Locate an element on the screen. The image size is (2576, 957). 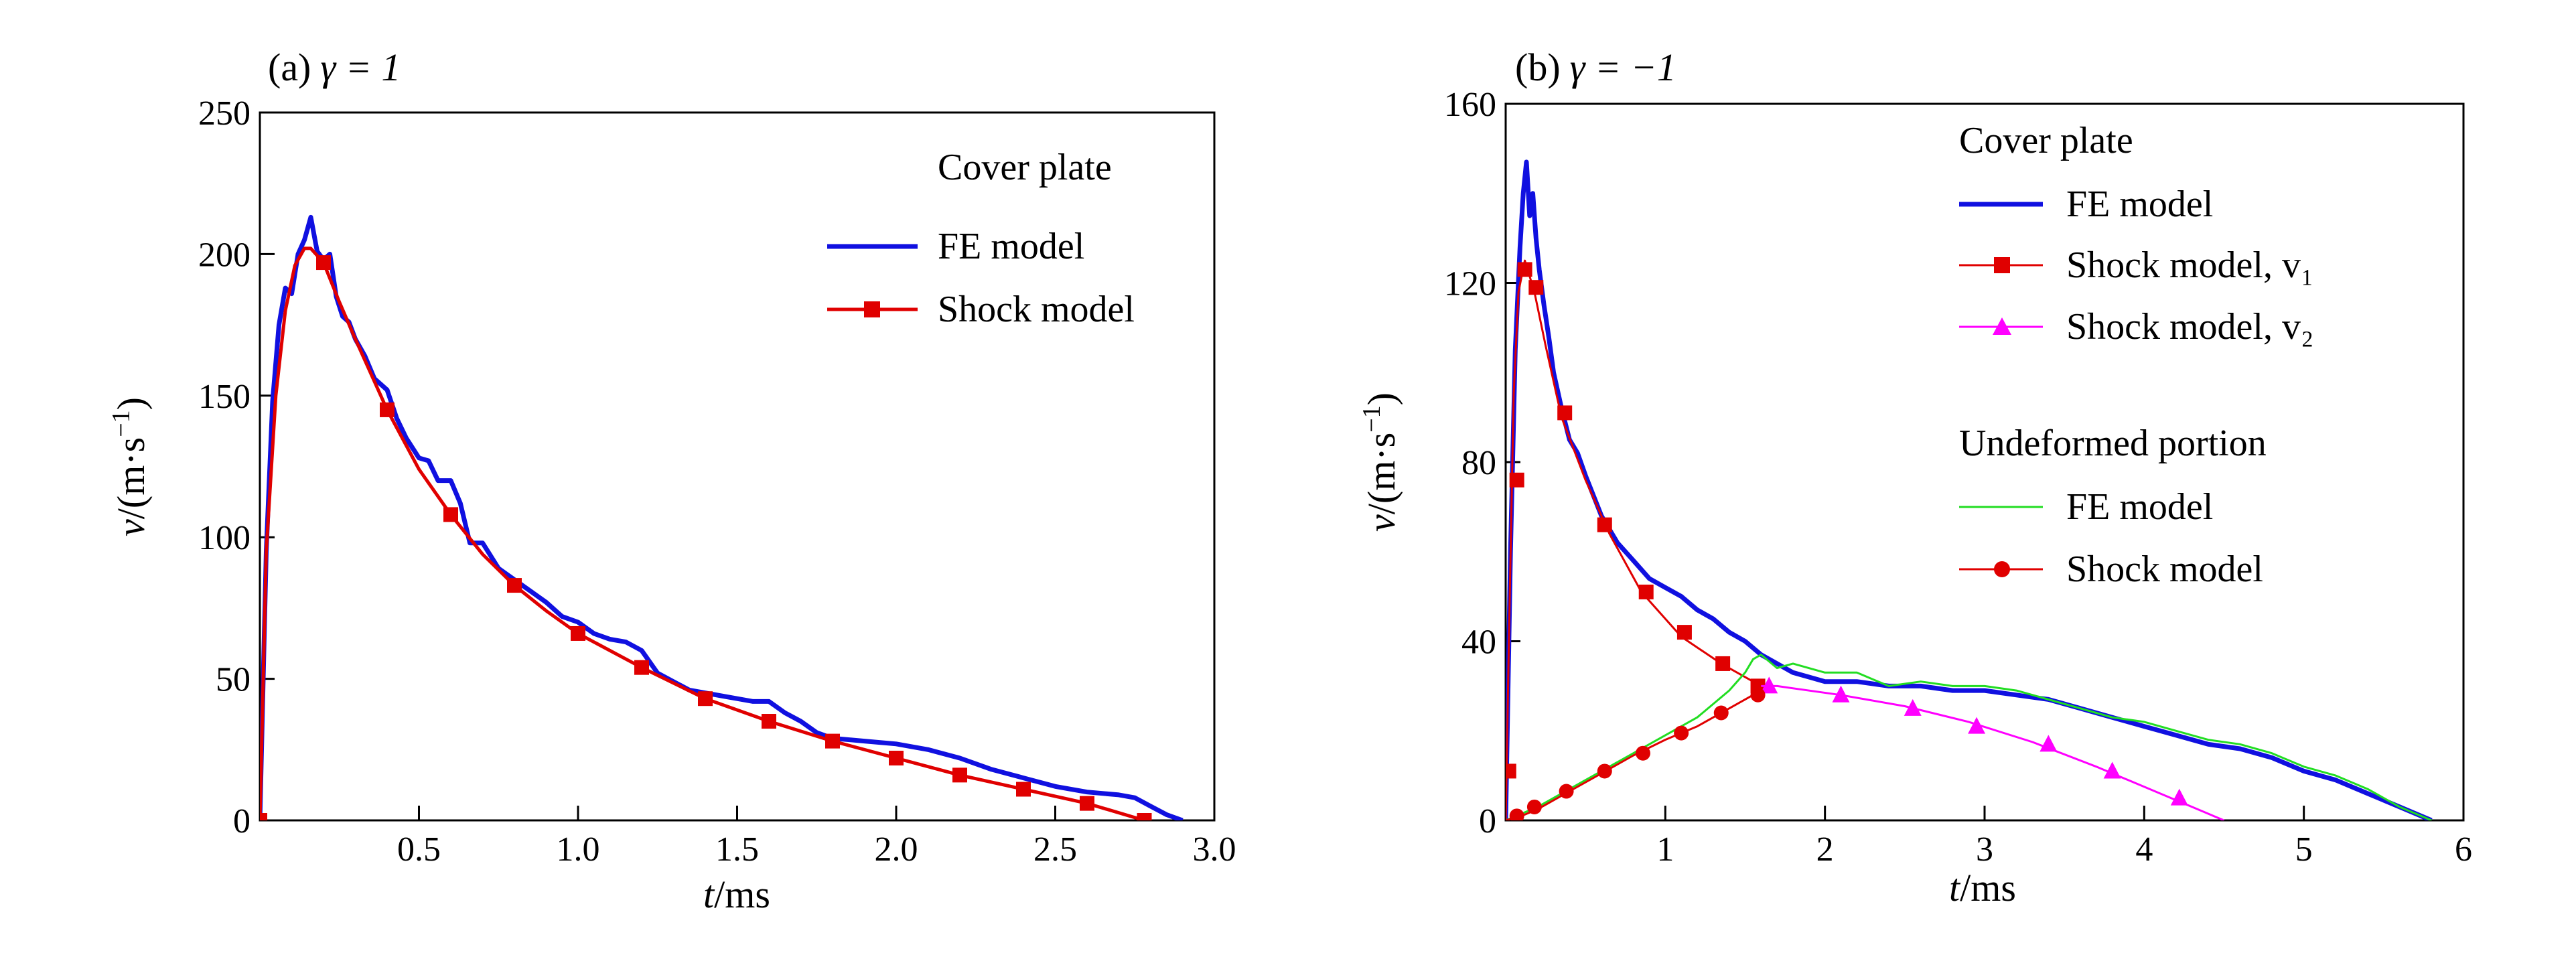
x-tick-label: 6 is located at coordinates (2463, 849).